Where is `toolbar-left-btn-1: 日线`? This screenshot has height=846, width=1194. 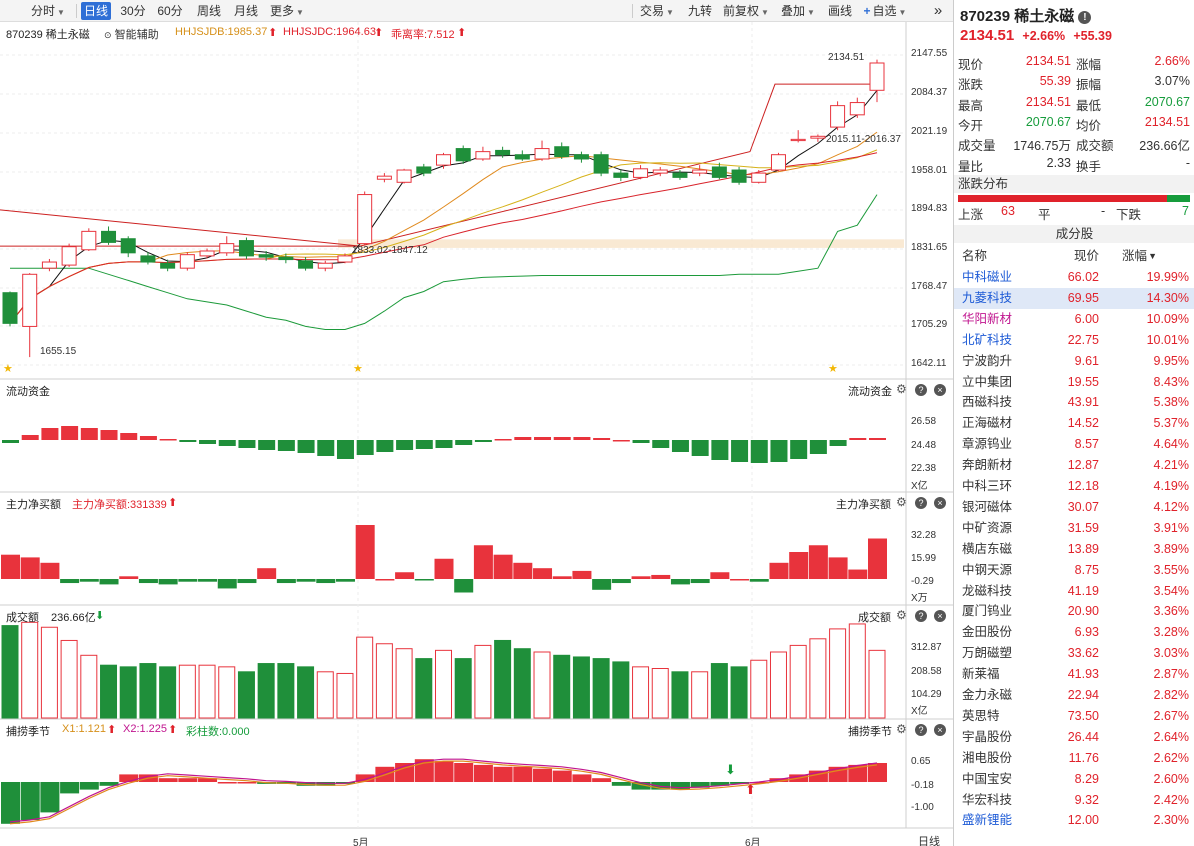
toolbar-left-btn-1: 日线 is located at coordinates (96, 11).